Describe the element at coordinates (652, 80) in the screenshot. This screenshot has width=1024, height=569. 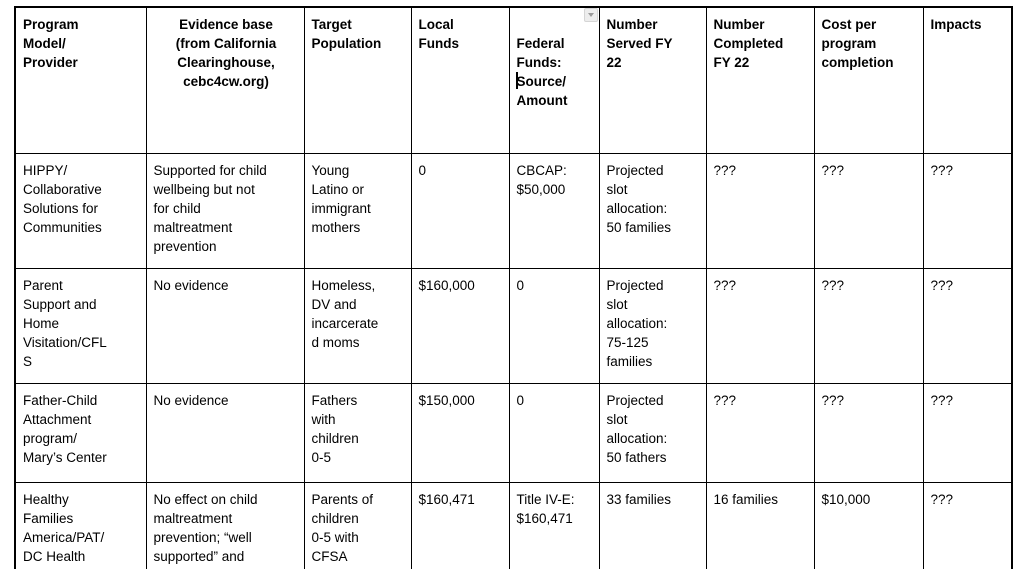
I see `header-cell-number-served: Number Served FY 22` at that location.